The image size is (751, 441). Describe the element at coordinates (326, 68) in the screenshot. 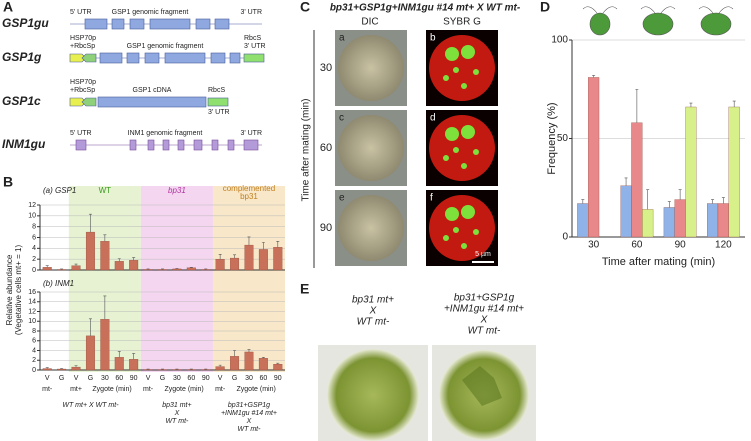

I see `row-label: 30` at that location.